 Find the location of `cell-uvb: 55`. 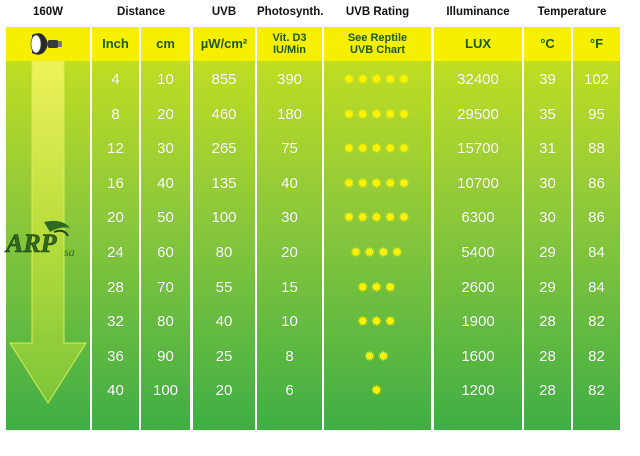

cell-uvb: 55 is located at coordinates (224, 287).